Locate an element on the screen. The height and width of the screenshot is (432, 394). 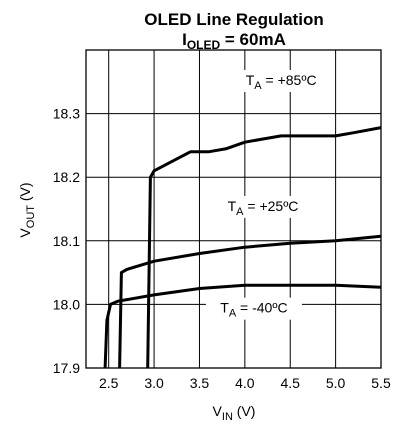
x-tick-label: 2.5 is located at coordinates (109, 383).